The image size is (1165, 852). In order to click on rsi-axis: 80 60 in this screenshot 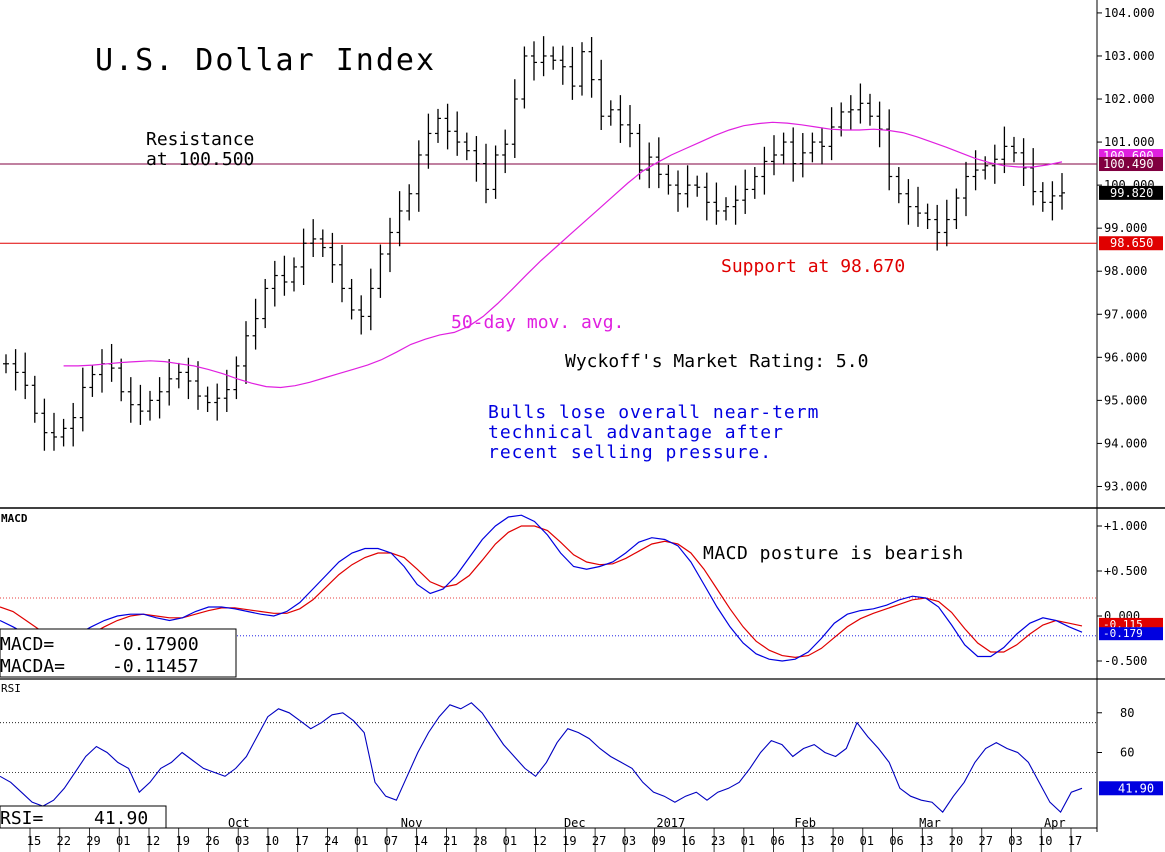, I will do `click(1115, 733)`.